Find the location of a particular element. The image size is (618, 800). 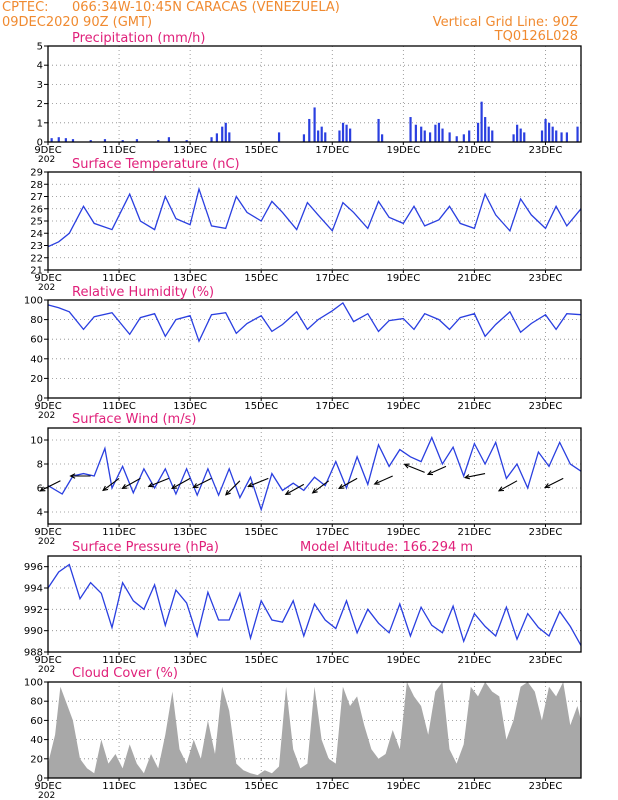

x-tick-label: 15DEC is located at coordinates (261, 660).